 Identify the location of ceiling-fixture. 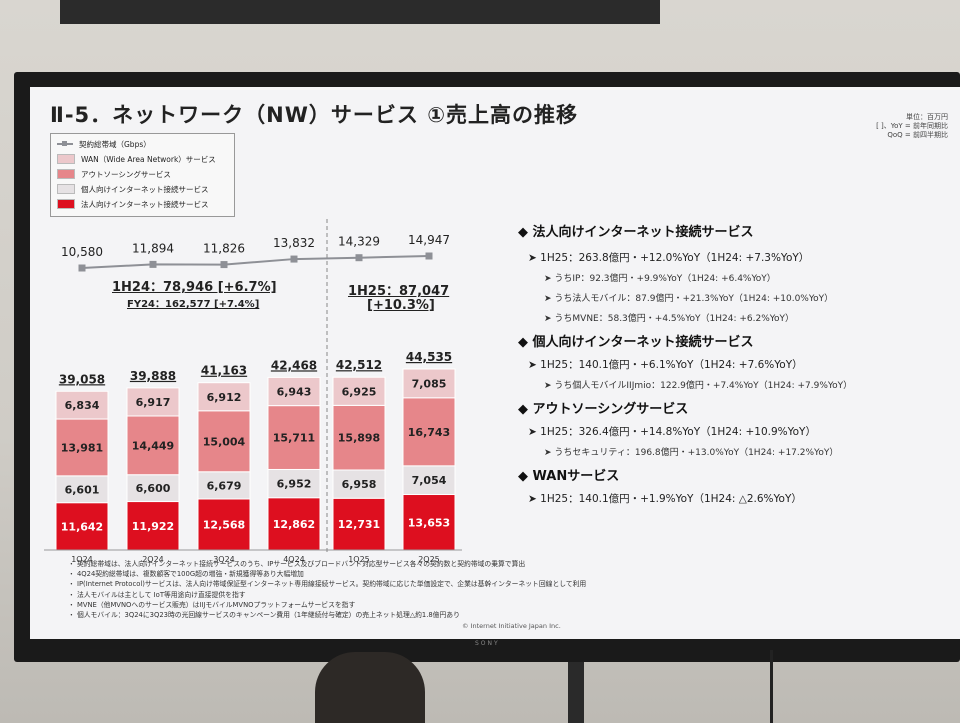
(360, 12).